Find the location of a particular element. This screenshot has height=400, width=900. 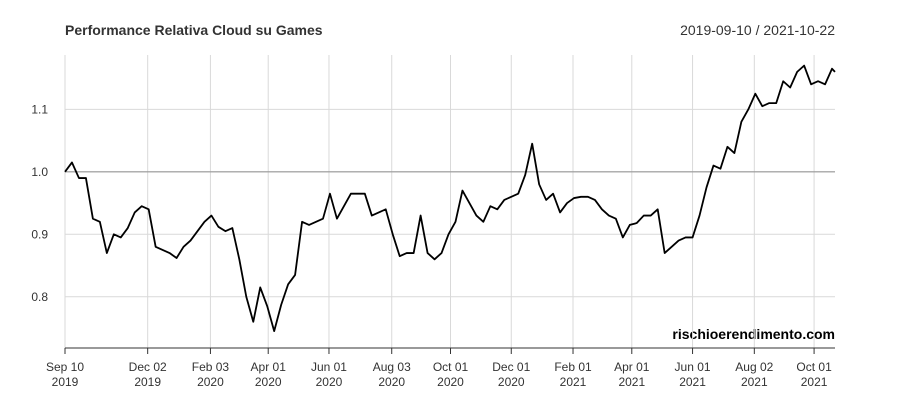

x-tick-label: Oct 01 2020 is located at coordinates (451, 374).